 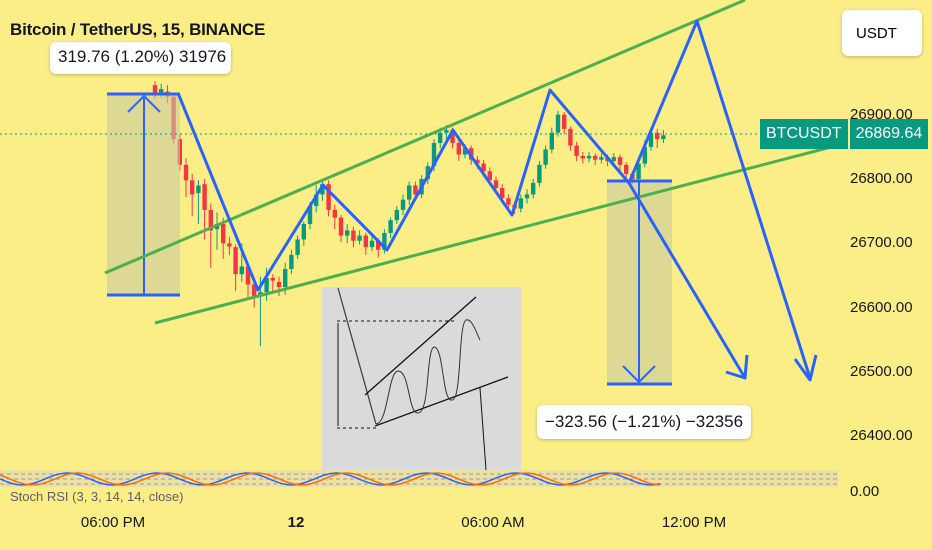 I want to click on inset-flagpole, so click(x=357, y=356).